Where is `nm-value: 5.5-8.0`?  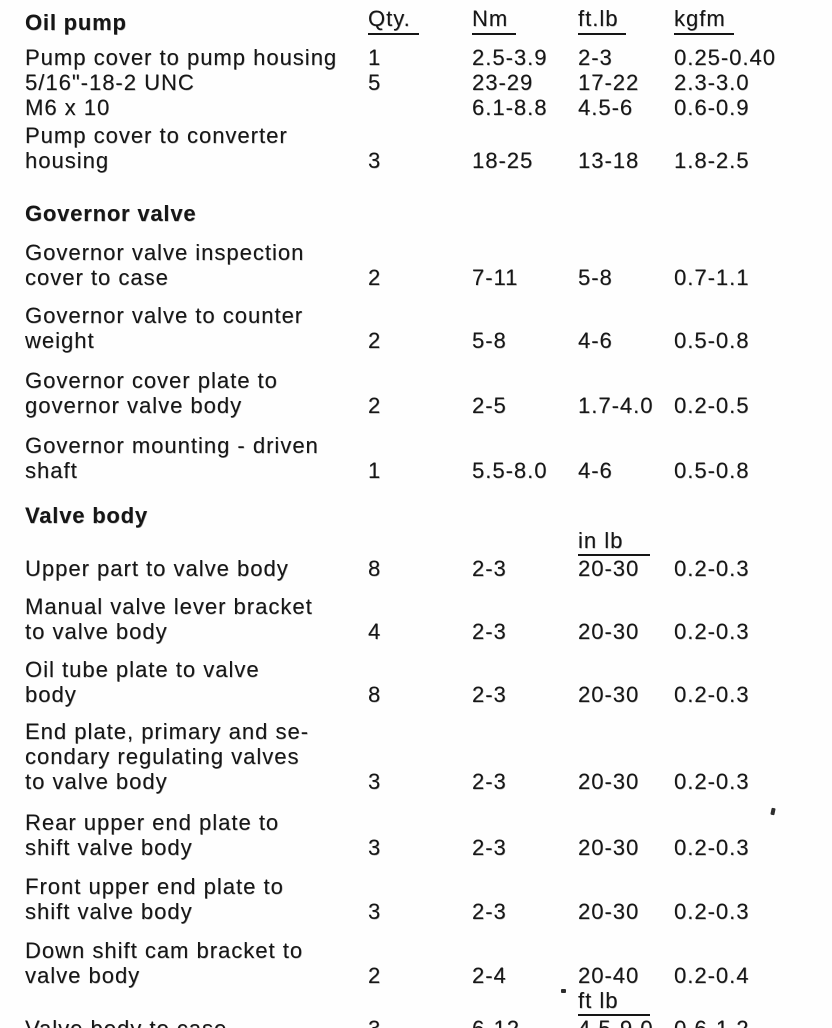
nm-value: 5.5-8.0 is located at coordinates (510, 470).